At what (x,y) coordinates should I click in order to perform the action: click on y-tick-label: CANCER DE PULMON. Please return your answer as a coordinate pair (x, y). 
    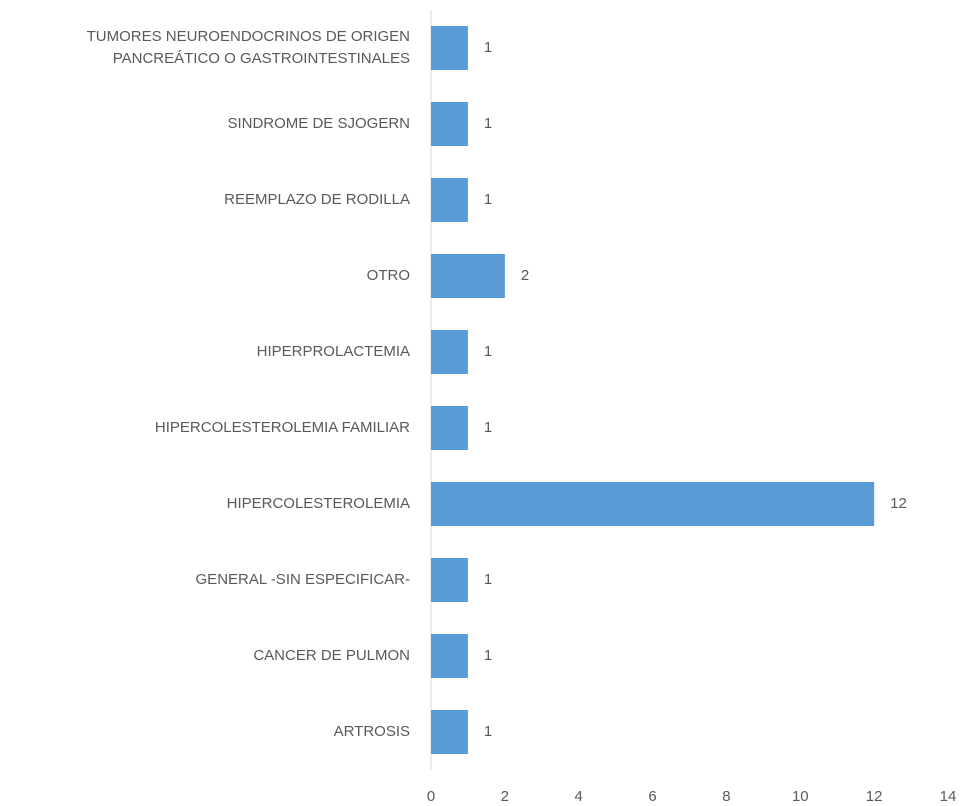
    Looking at the image, I should click on (331, 655).